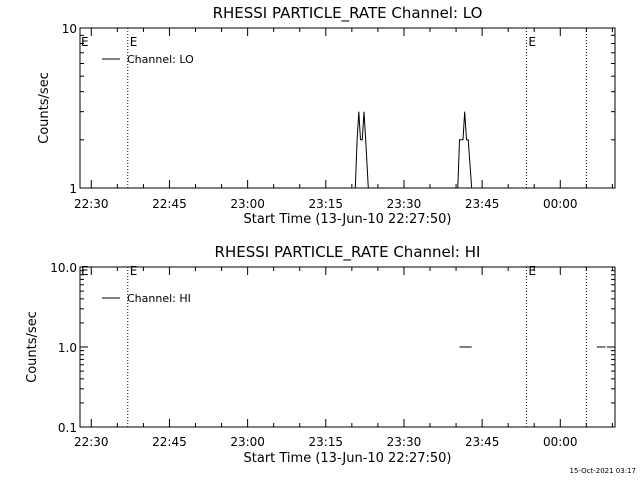 The height and width of the screenshot is (480, 640). I want to click on panel2-y-tick-label-1: 1.0, so click(67, 348).